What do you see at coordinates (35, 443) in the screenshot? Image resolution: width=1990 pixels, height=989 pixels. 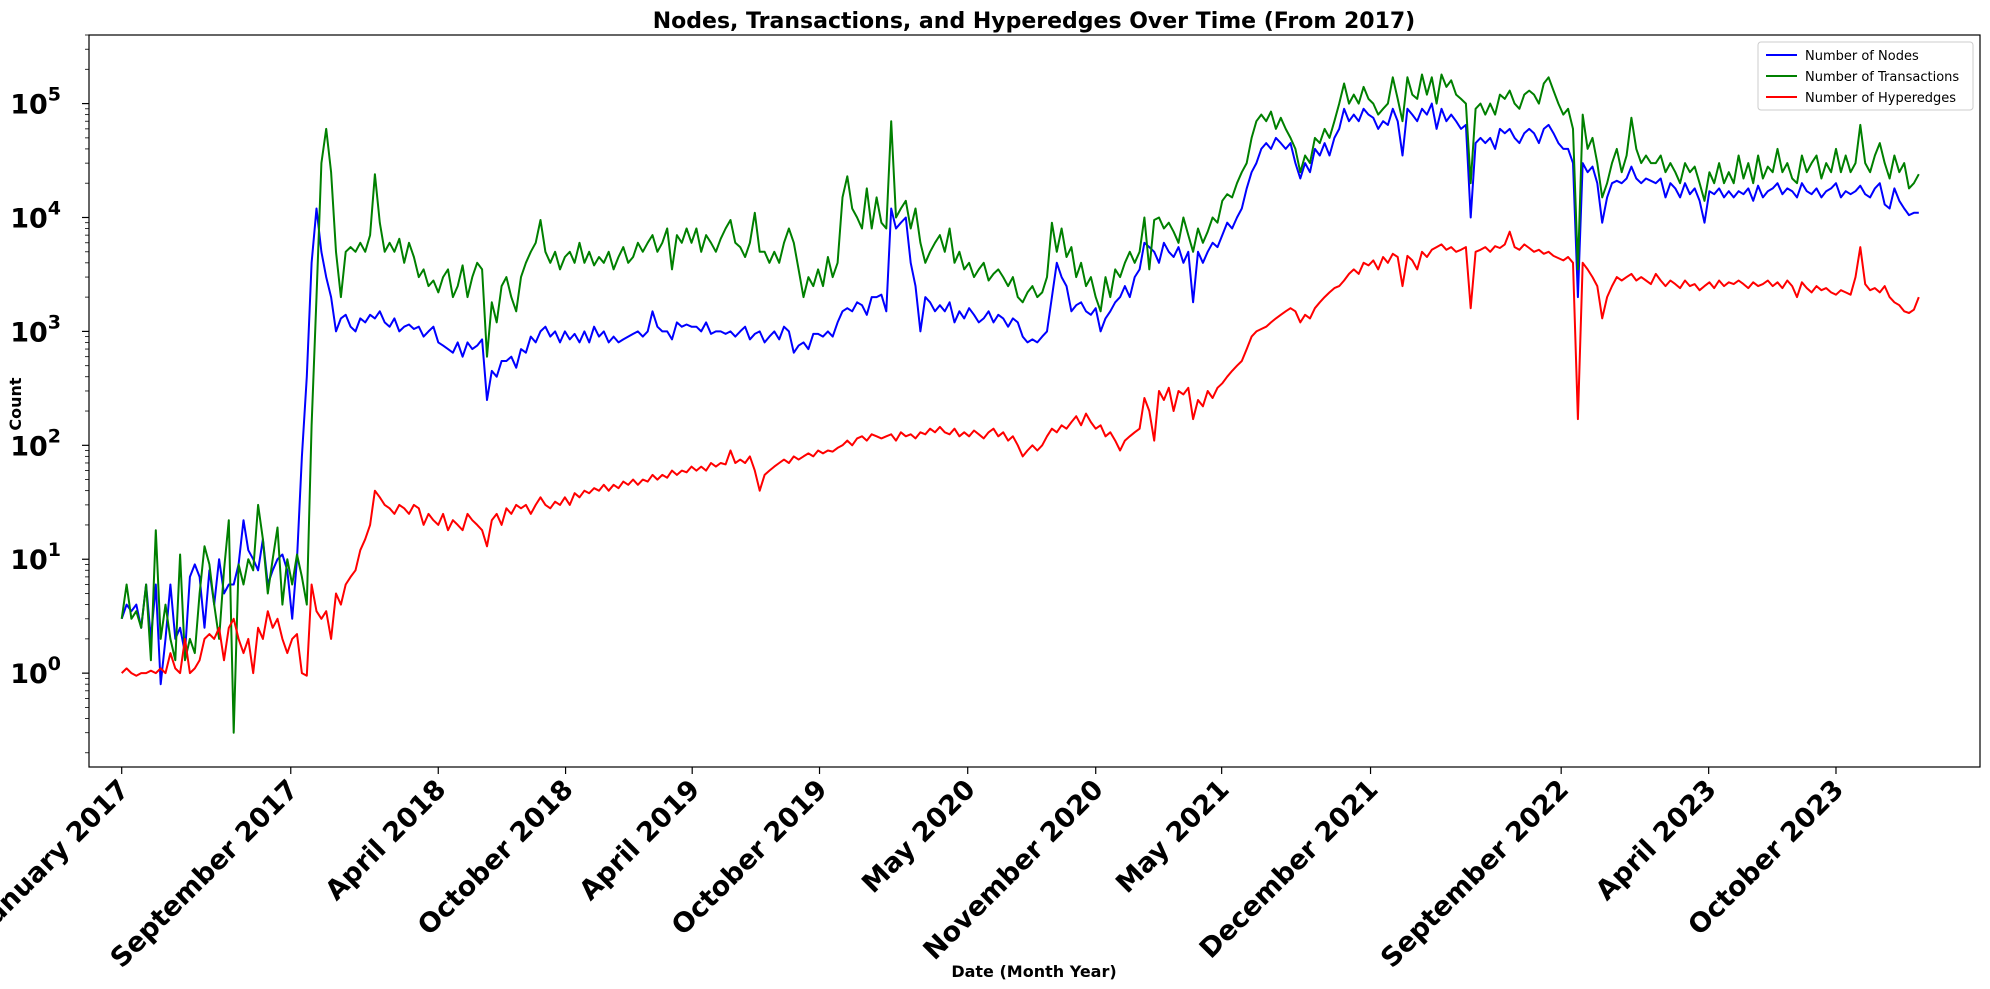 I see `y-tick-label: 102` at bounding box center [35, 443].